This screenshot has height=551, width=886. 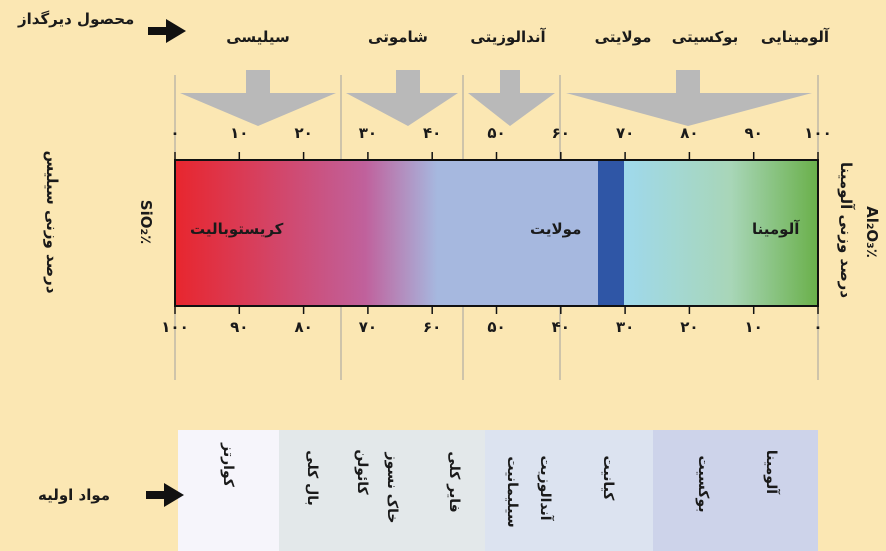 What do you see at coordinates (569, 490) in the screenshot?
I see `raw-bg-sillimanite` at bounding box center [569, 490].